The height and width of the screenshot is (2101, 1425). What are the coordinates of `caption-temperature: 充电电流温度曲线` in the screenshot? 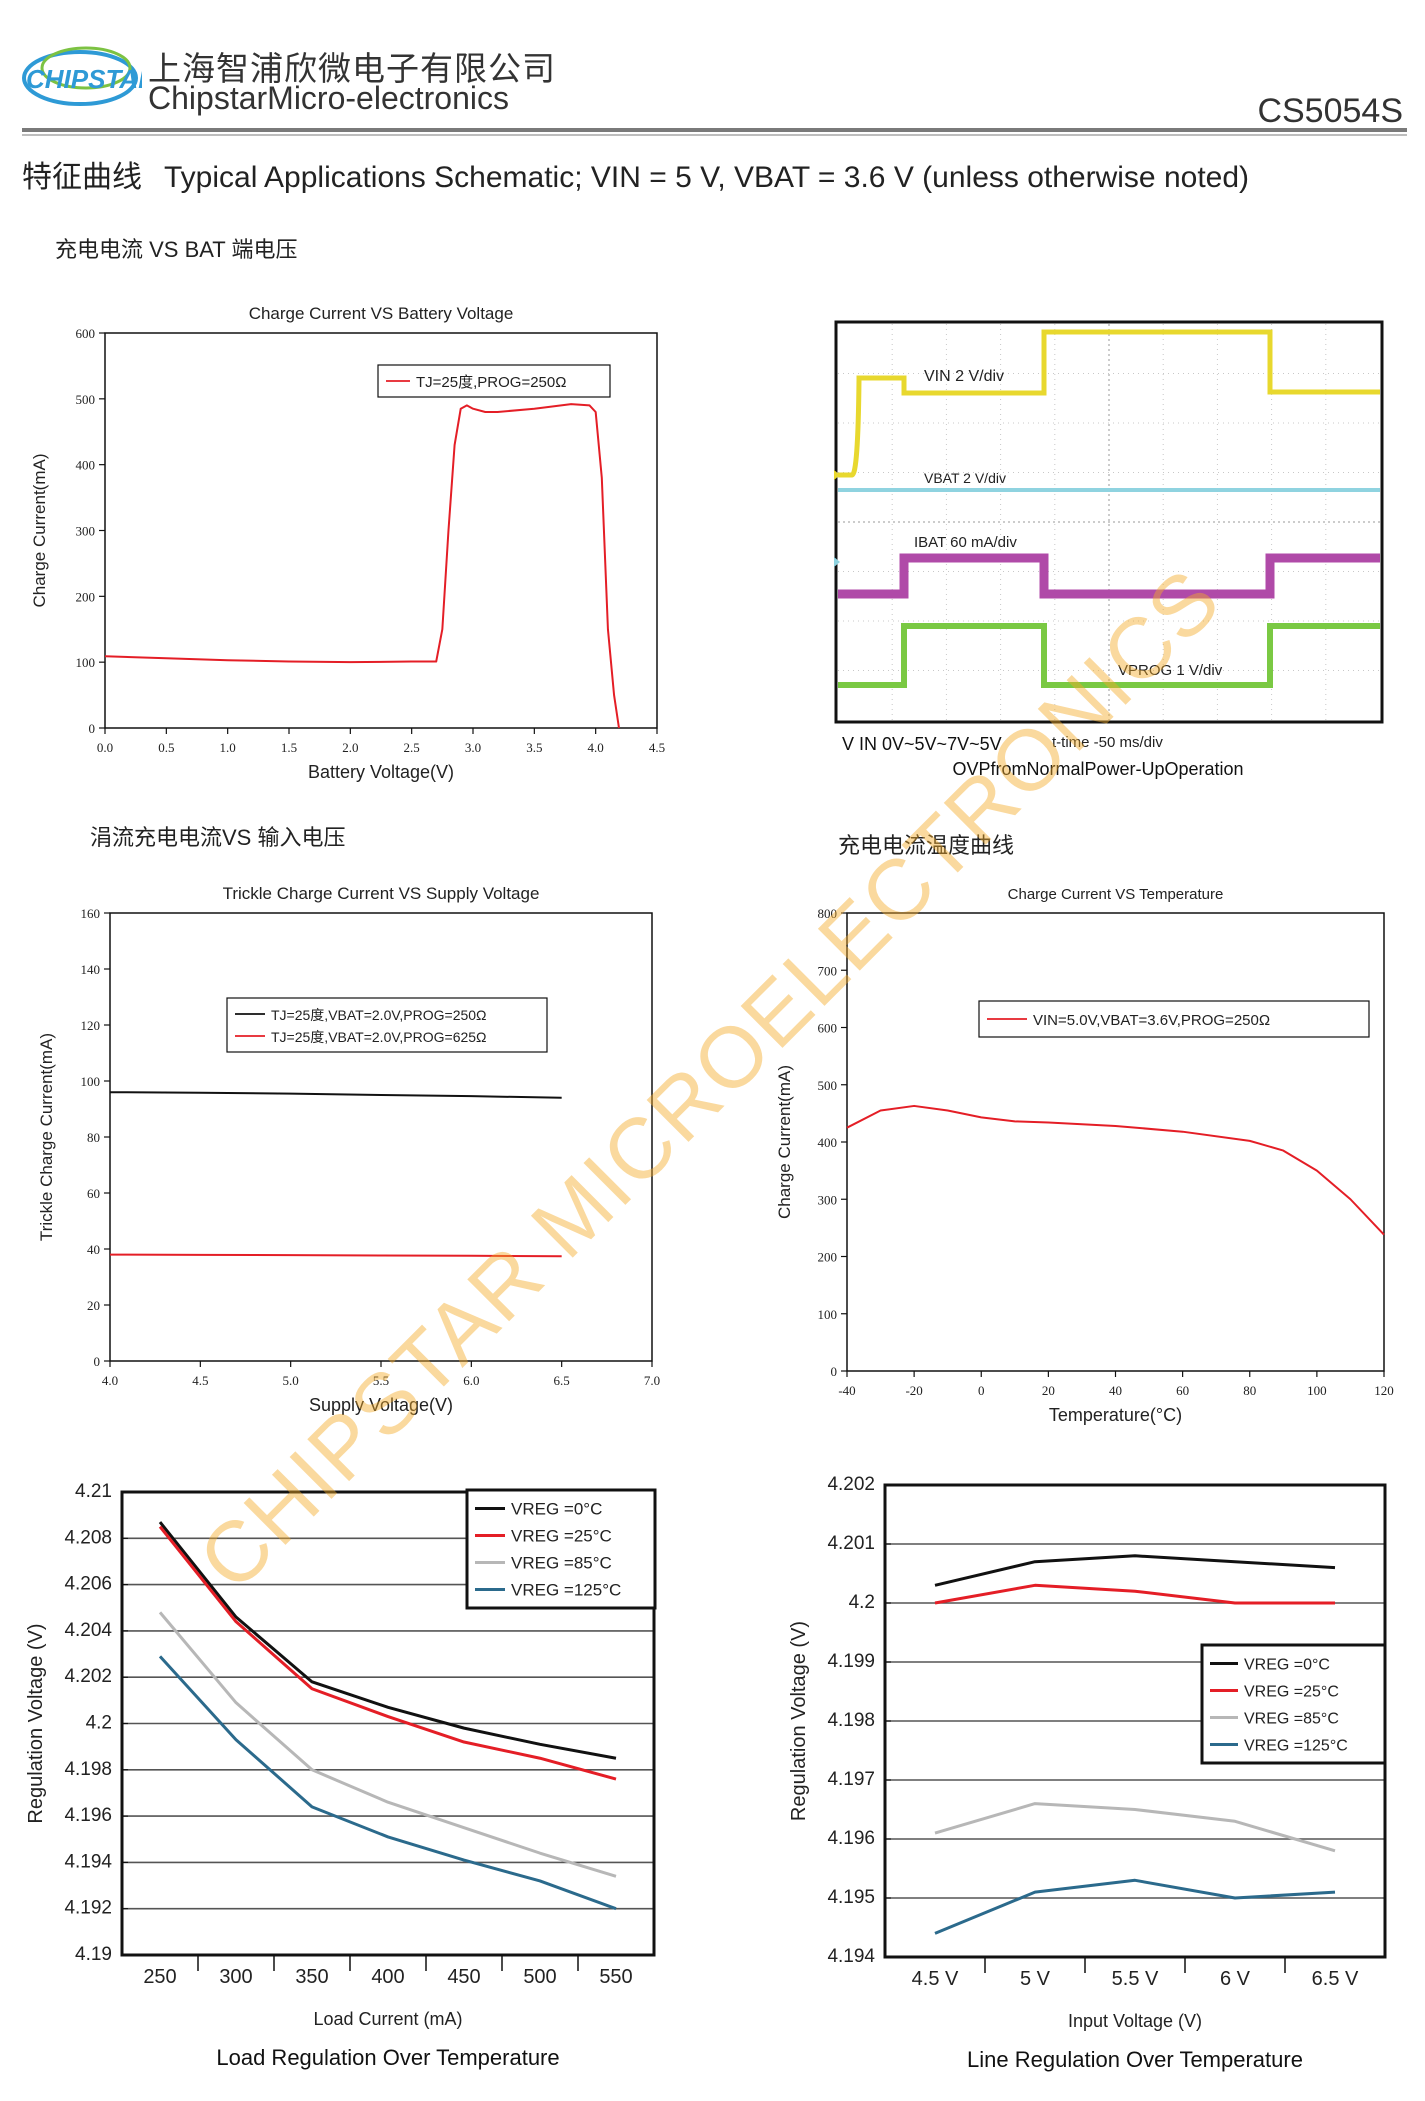 It's located at (926, 845).